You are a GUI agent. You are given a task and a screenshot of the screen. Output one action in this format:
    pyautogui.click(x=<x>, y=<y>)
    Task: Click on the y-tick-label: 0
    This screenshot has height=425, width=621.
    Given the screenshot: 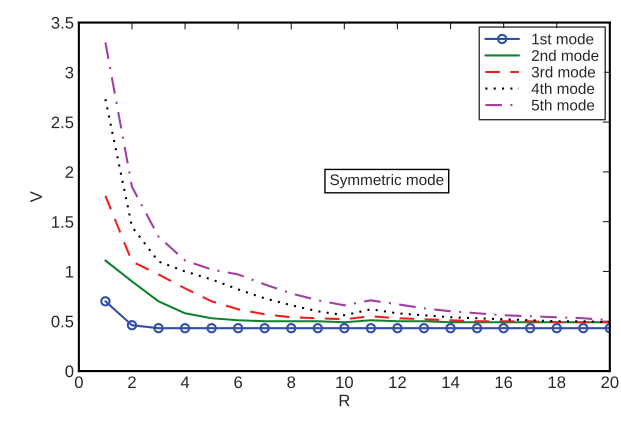 What is the action you would take?
    pyautogui.click(x=69, y=371)
    